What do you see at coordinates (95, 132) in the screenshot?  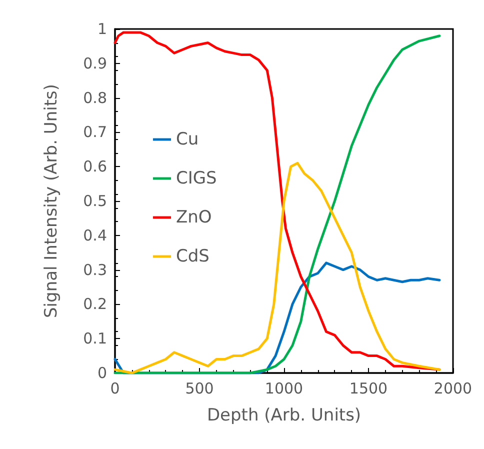 I see `y-tick-label: 0.7` at bounding box center [95, 132].